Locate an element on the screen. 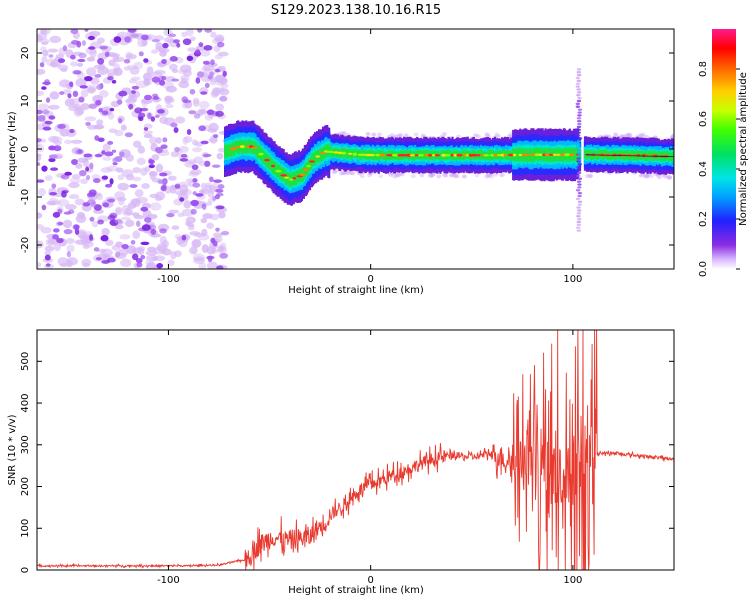 The image size is (750, 600). colorbar-tick-label: 0.2 is located at coordinates (703, 219).